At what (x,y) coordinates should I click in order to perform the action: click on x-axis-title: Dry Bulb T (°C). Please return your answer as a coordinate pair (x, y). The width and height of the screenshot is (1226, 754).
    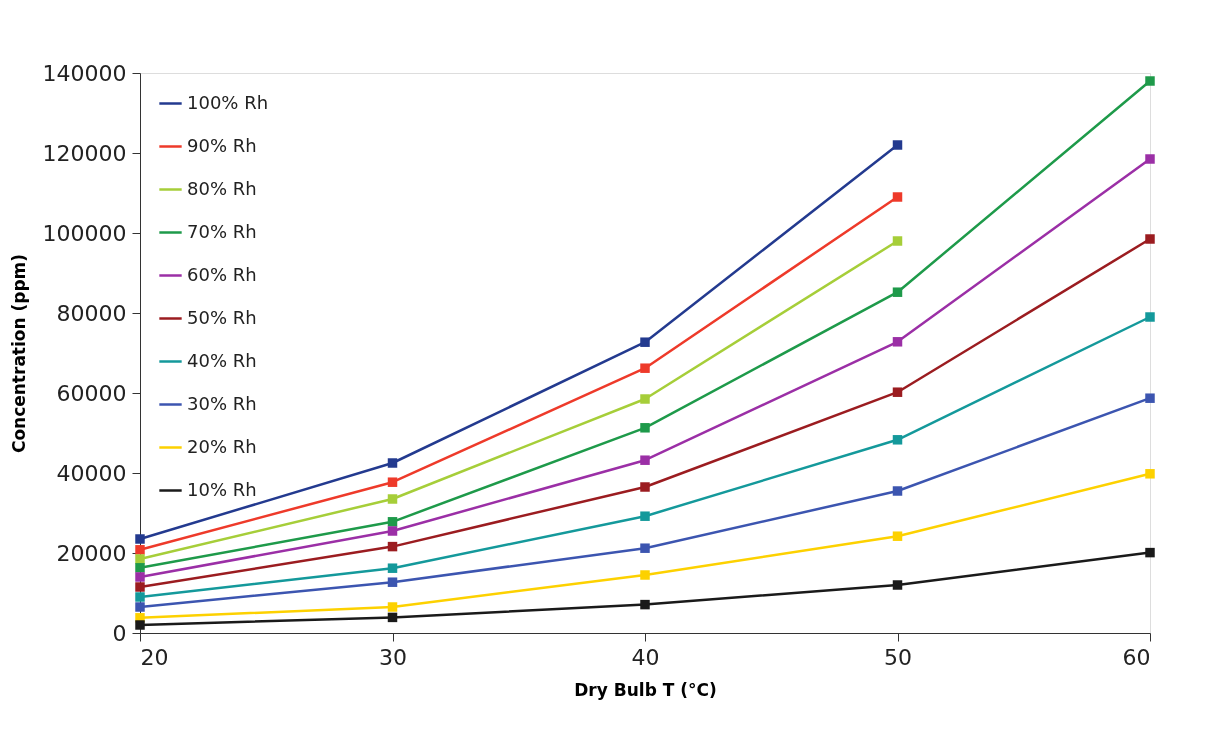
    Looking at the image, I should click on (645, 689).